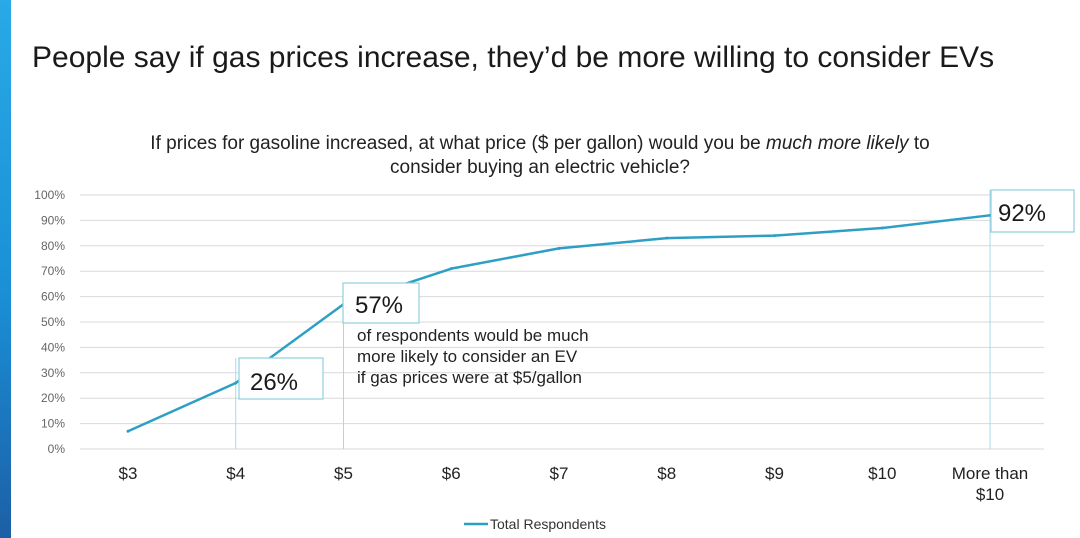 Image resolution: width=1080 pixels, height=538 pixels. Describe the element at coordinates (559, 473) in the screenshot. I see `x-tick-label: $7` at that location.